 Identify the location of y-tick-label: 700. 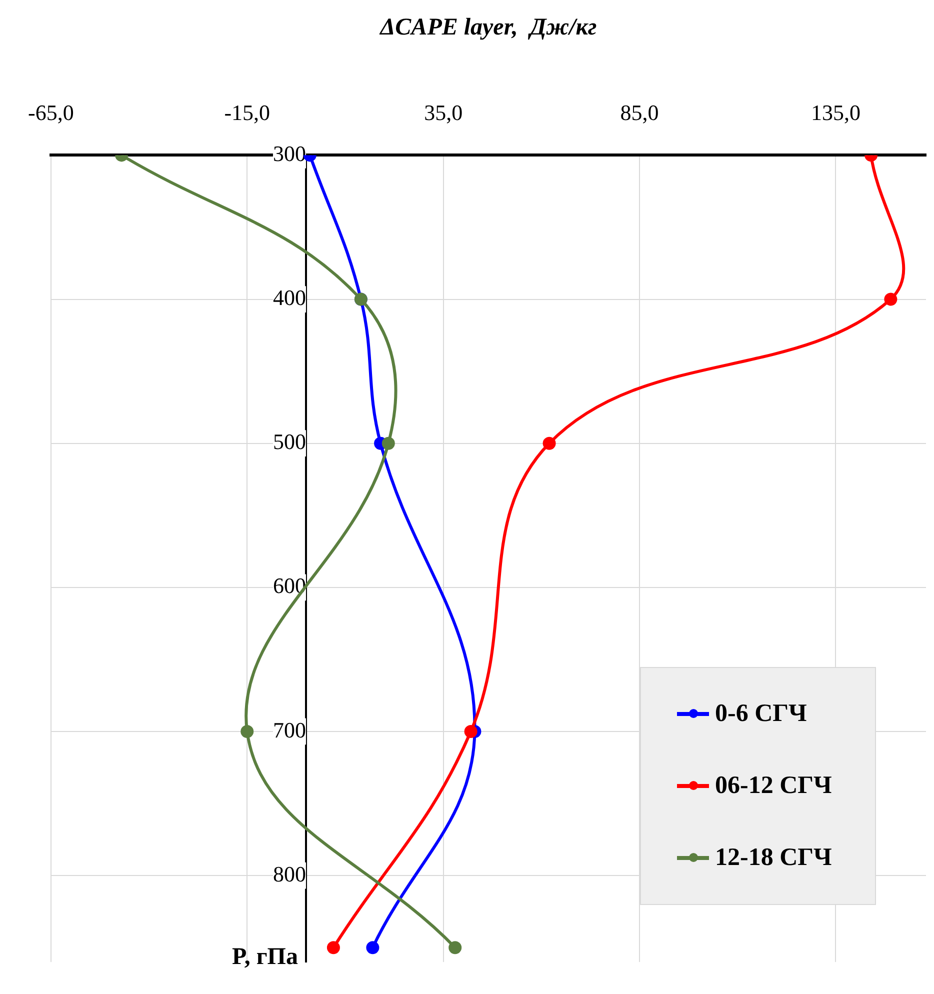
(289, 729).